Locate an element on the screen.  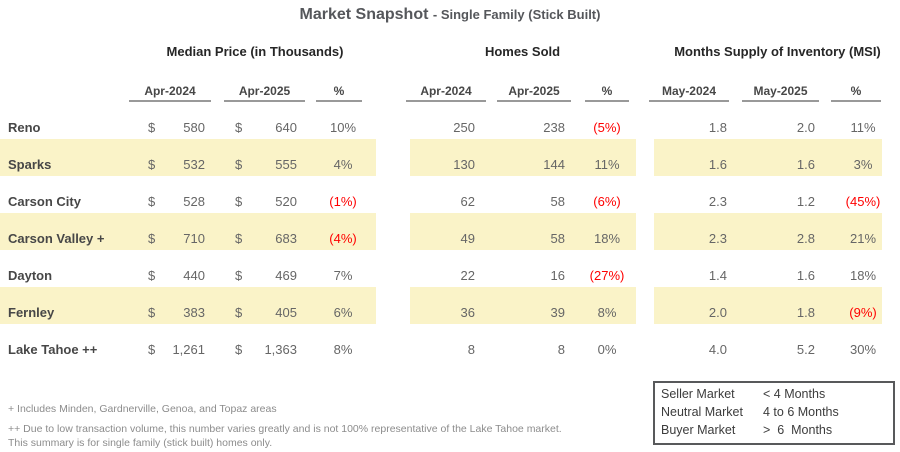
region-label: Fernley is located at coordinates (31, 312).